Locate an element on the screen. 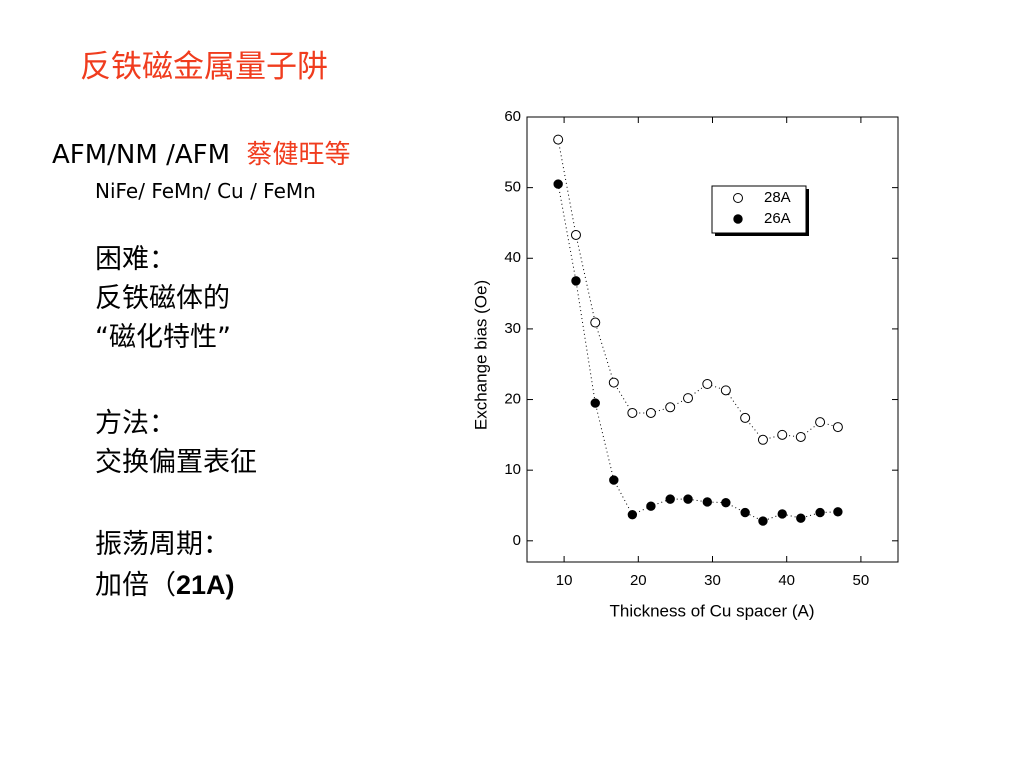 The height and width of the screenshot is (768, 1024). note-bold: 21A) is located at coordinates (205, 585).